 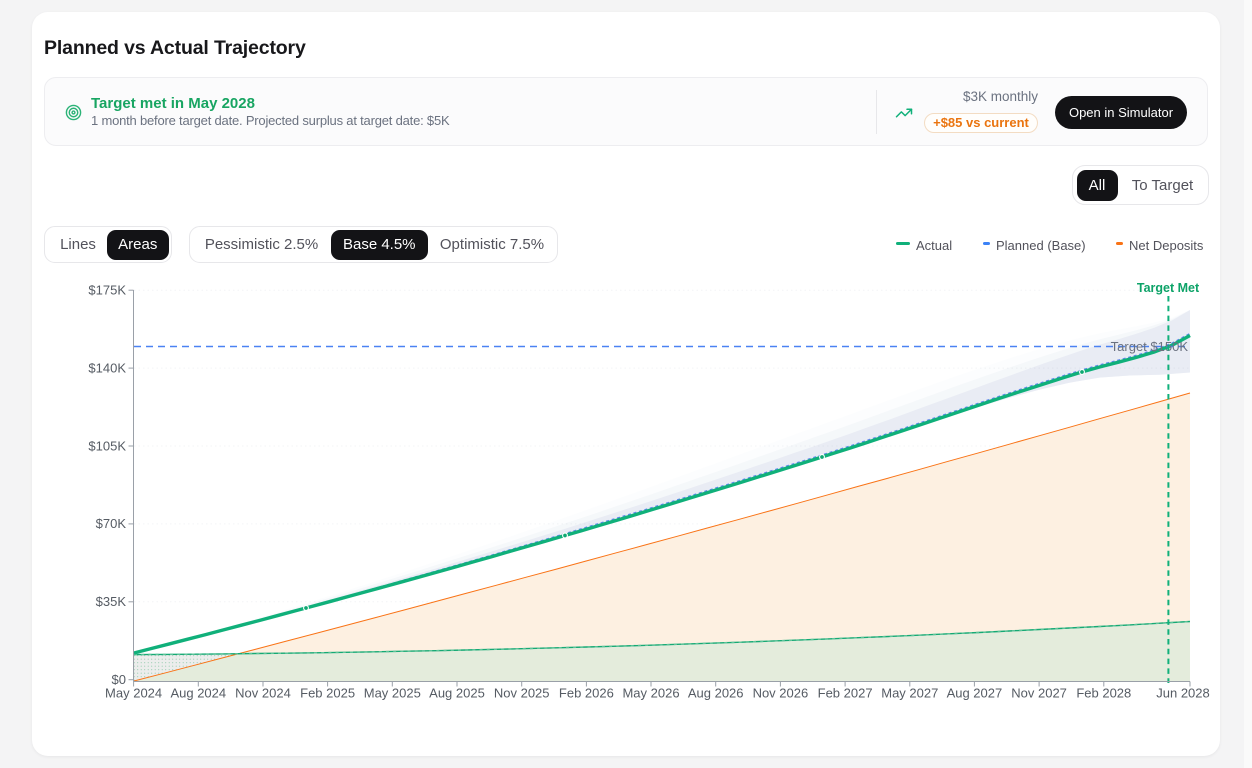 What do you see at coordinates (107, 290) in the screenshot?
I see `svg-text: $175K` at bounding box center [107, 290].